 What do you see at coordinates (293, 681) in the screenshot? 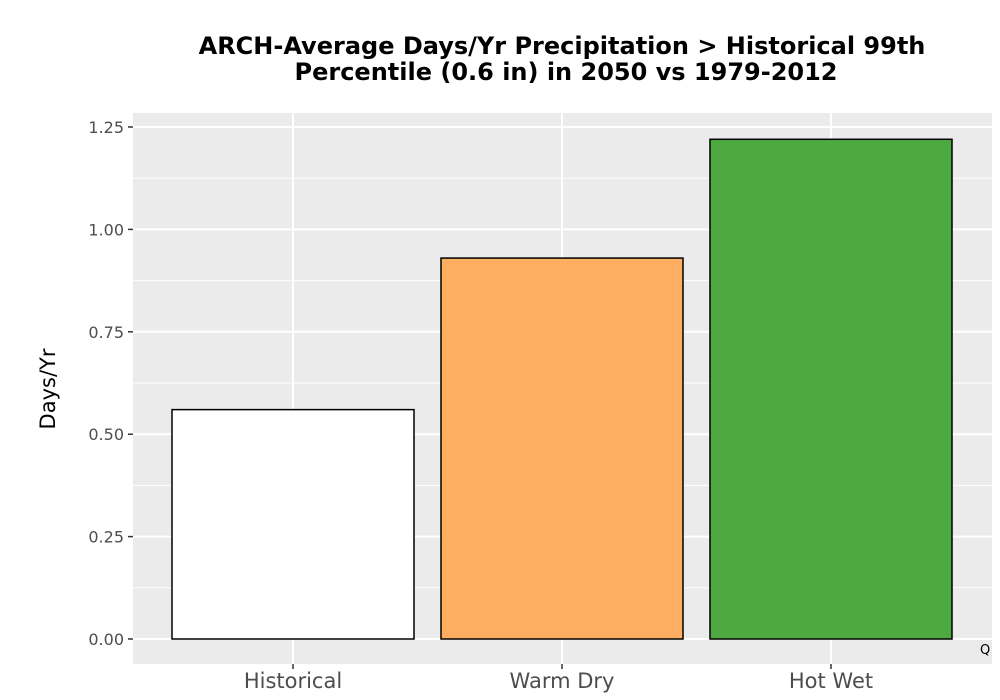
I see `x-tick-label: Historical` at bounding box center [293, 681].